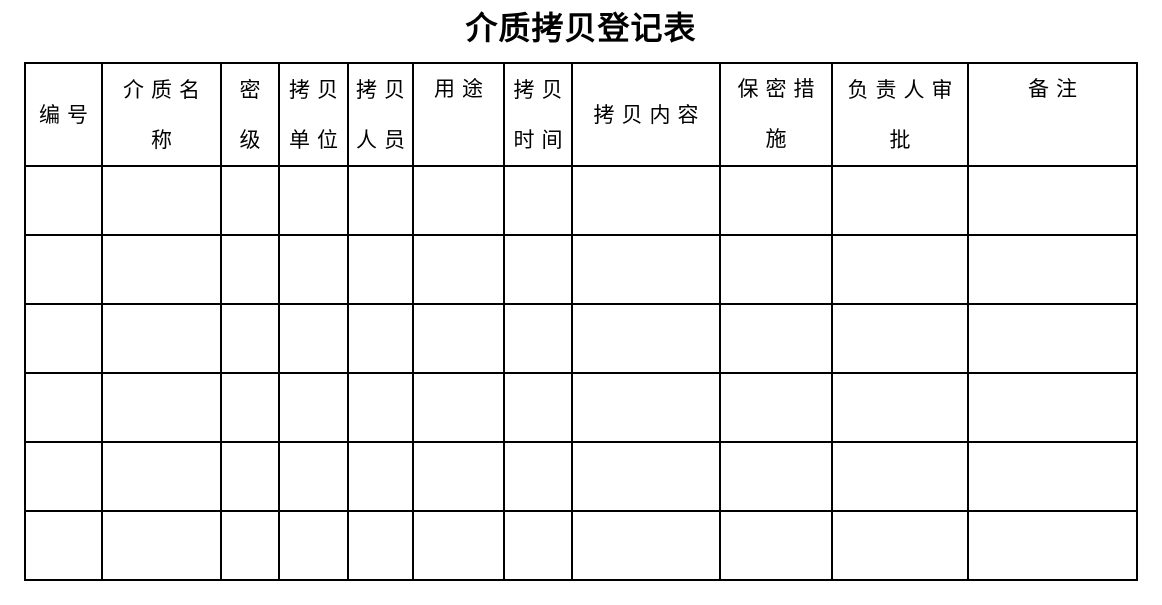  What do you see at coordinates (250, 114) in the screenshot?
I see `header-classification: 密 级` at bounding box center [250, 114].